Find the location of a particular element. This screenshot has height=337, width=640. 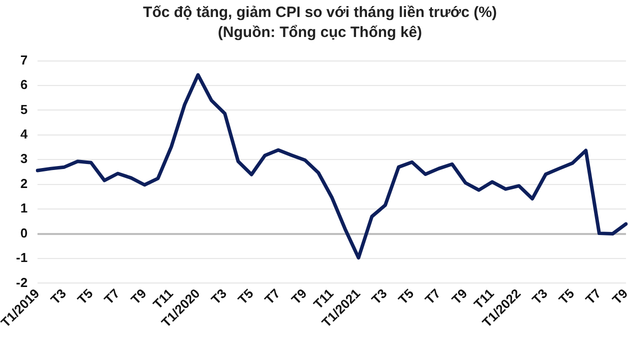

y-tick-label: -1 is located at coordinates (22, 258).